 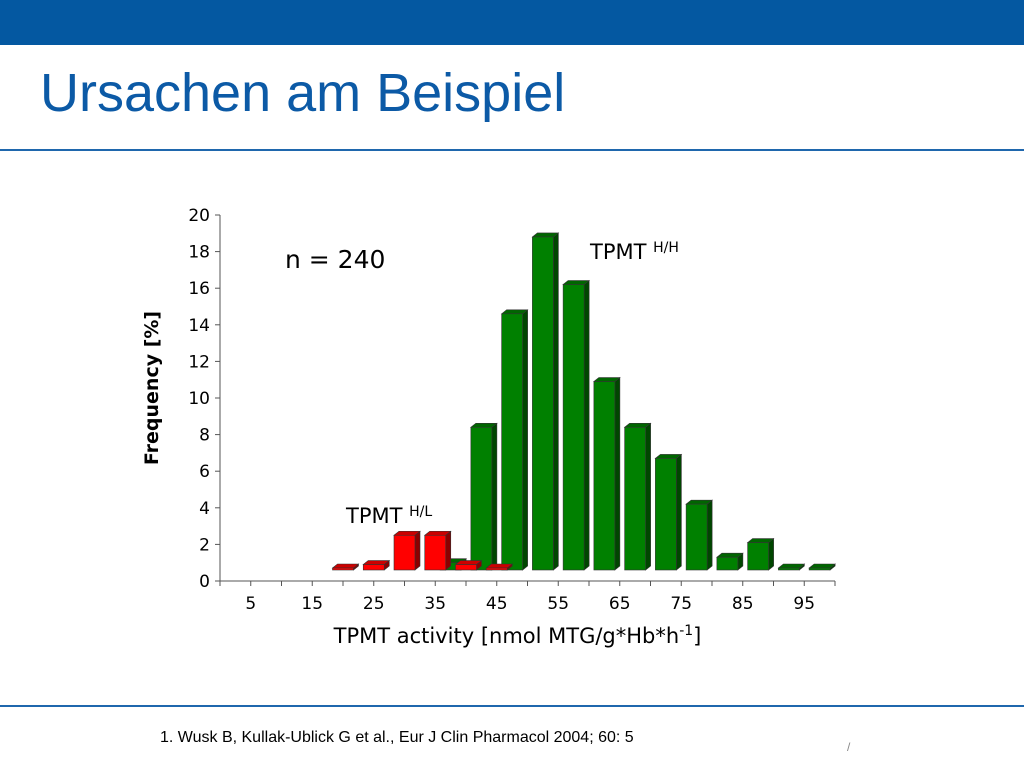 What do you see at coordinates (517, 635) in the screenshot?
I see `x-axis-label: TPMT activity [nmol MTG/g*Hb*h-1]` at bounding box center [517, 635].